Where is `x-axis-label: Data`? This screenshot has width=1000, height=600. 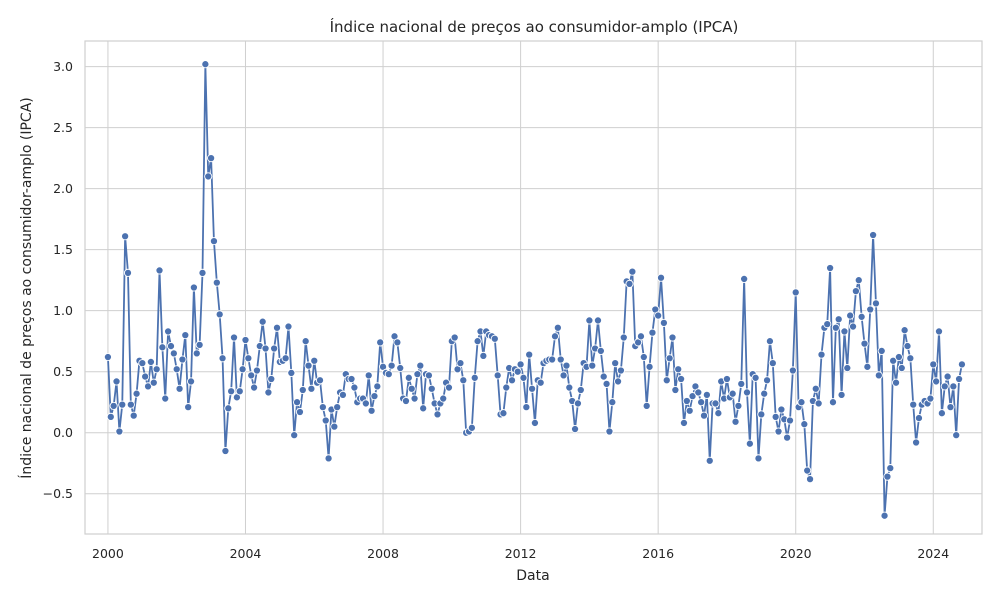
x-axis-label: Data is located at coordinates (532, 576).